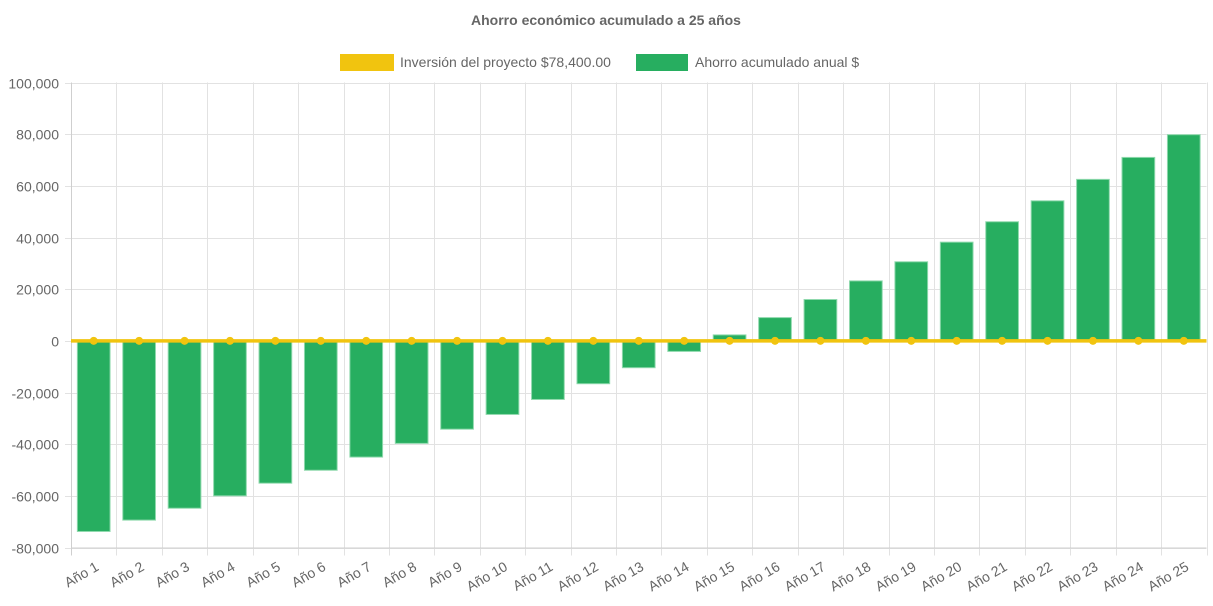 The height and width of the screenshot is (606, 1213). I want to click on x-tick-label: Año 14, so click(668, 576).